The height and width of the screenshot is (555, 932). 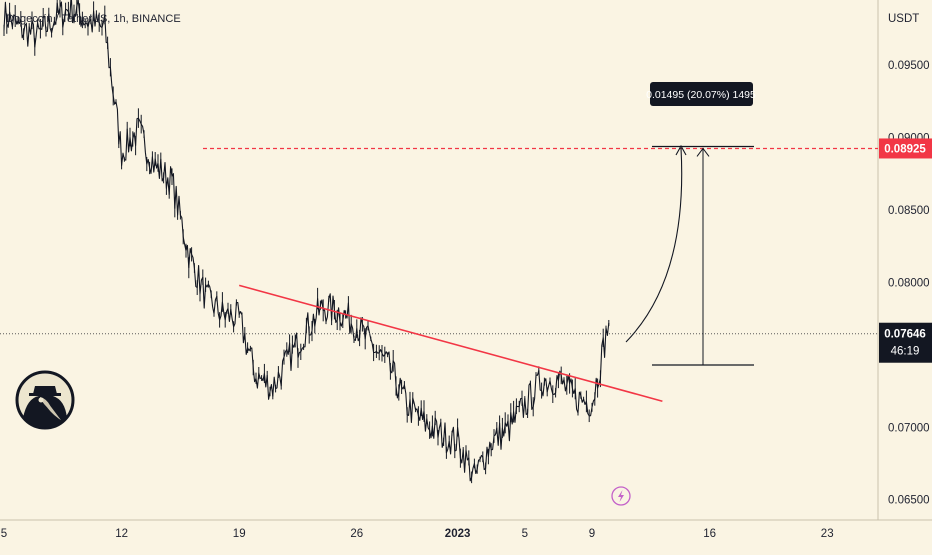 I want to click on time-tick-label: 16, so click(x=709, y=534).